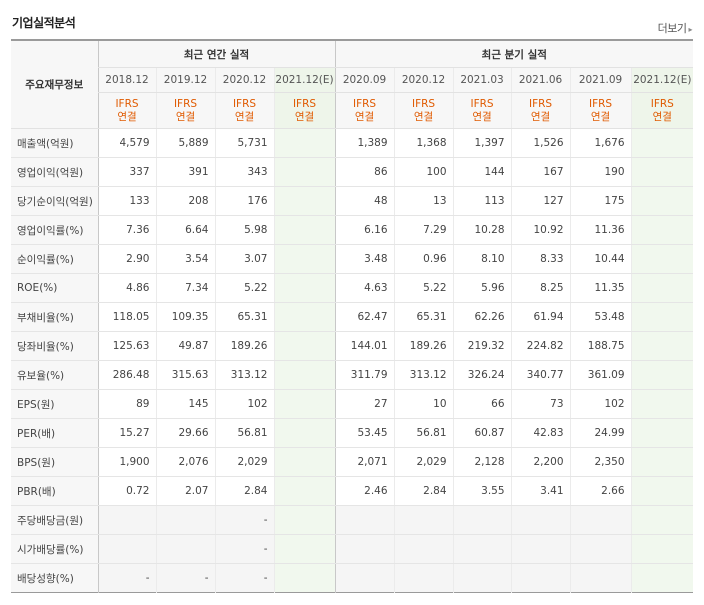  Describe the element at coordinates (244, 259) in the screenshot. I see `annual-value-cell: 3.07` at that location.